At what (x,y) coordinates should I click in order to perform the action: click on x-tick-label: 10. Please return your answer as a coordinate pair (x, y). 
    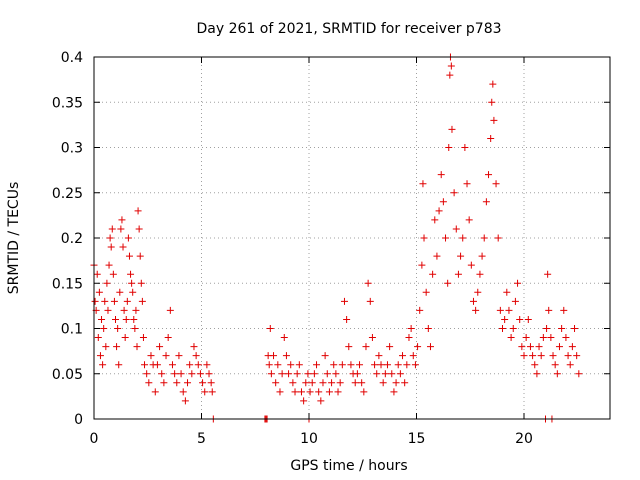
    Looking at the image, I should click on (309, 439).